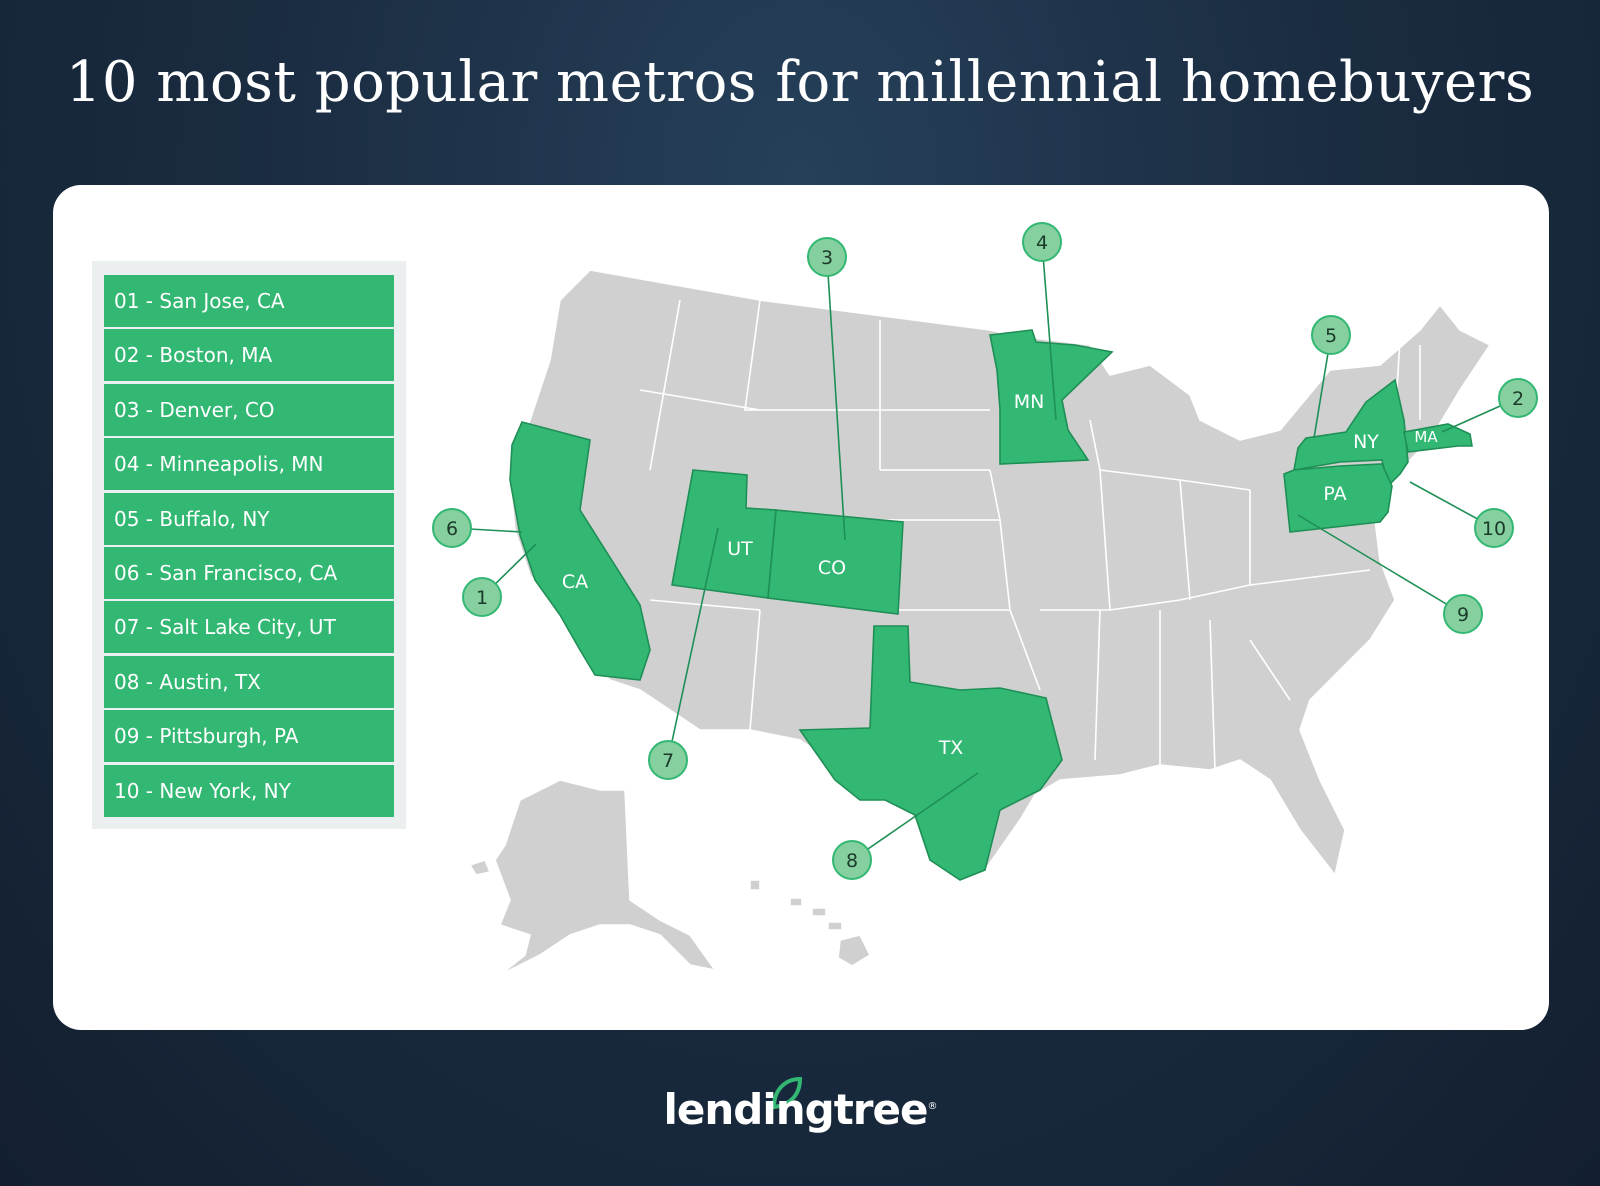 The width and height of the screenshot is (1600, 1186). Describe the element at coordinates (951, 748) in the screenshot. I see `label-tx: TX` at that location.